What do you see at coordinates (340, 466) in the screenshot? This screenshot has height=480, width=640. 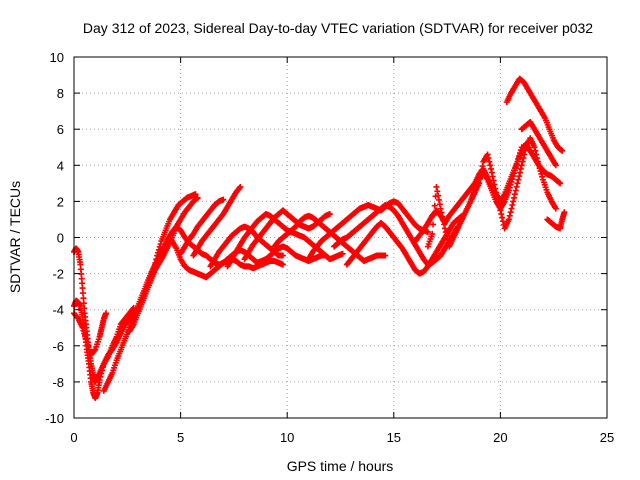 I see `x-axis-label: GPS time / hours` at bounding box center [340, 466].